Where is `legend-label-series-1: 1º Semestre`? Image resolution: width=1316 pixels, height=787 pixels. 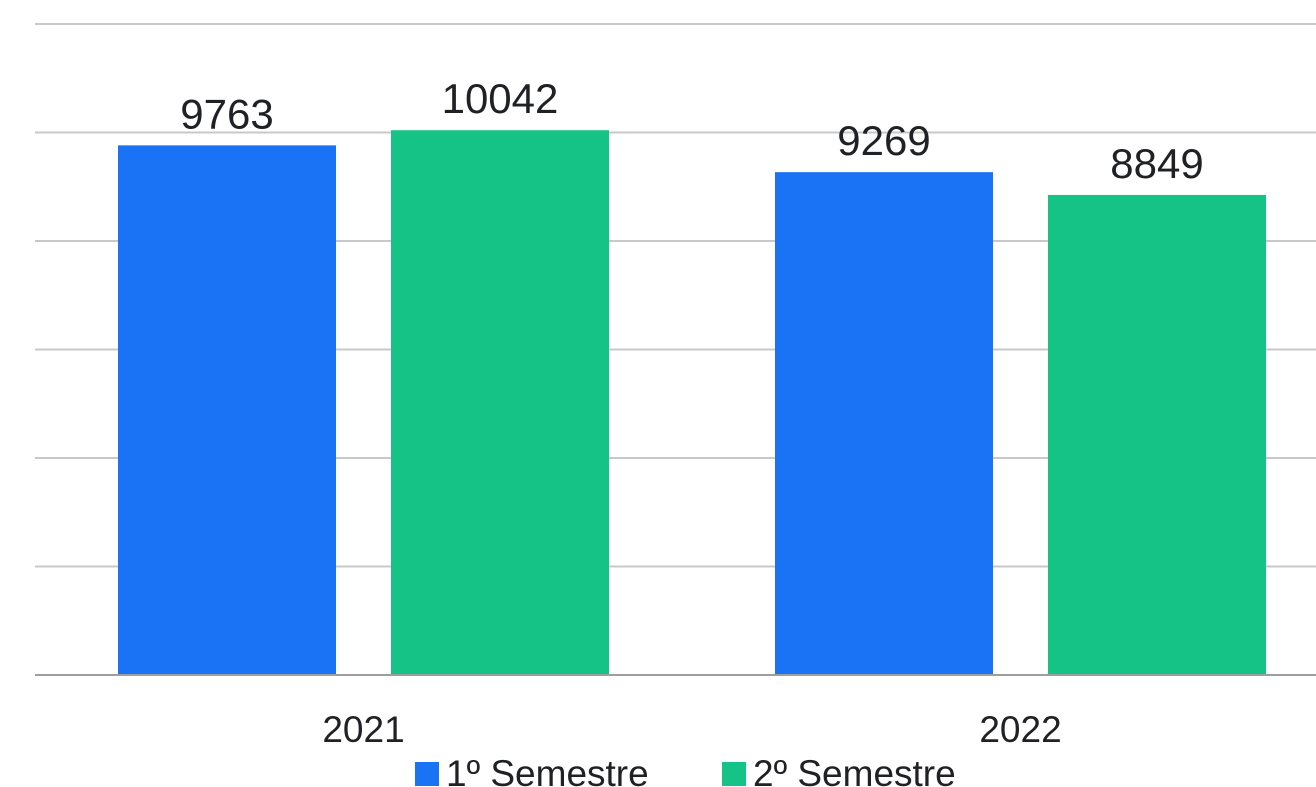
legend-label-series-1: 1º Semestre is located at coordinates (547, 770).